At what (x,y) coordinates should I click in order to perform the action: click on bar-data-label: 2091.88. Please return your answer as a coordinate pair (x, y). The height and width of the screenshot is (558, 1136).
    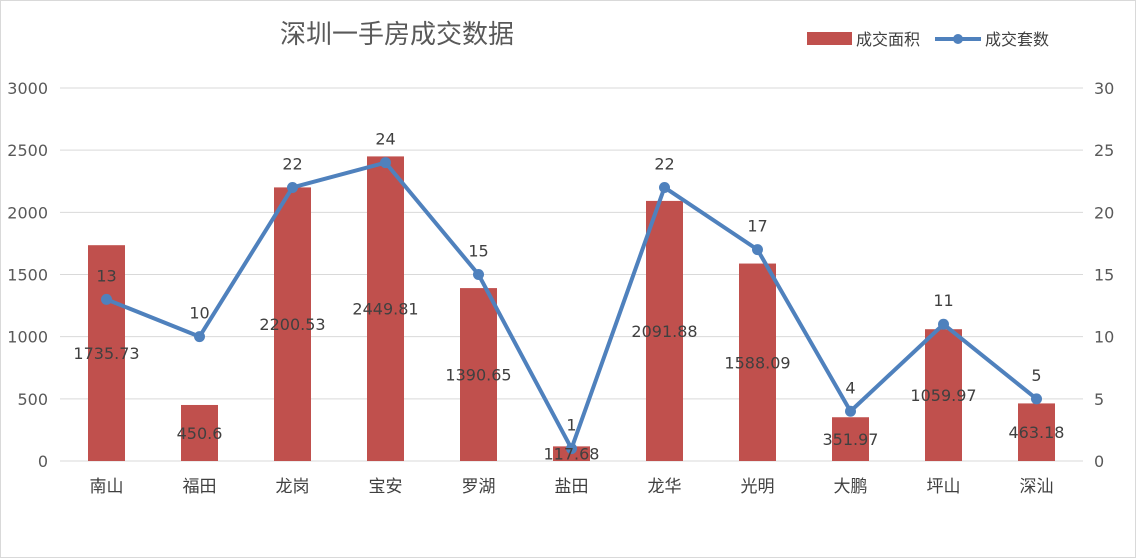
    Looking at the image, I should click on (664, 331).